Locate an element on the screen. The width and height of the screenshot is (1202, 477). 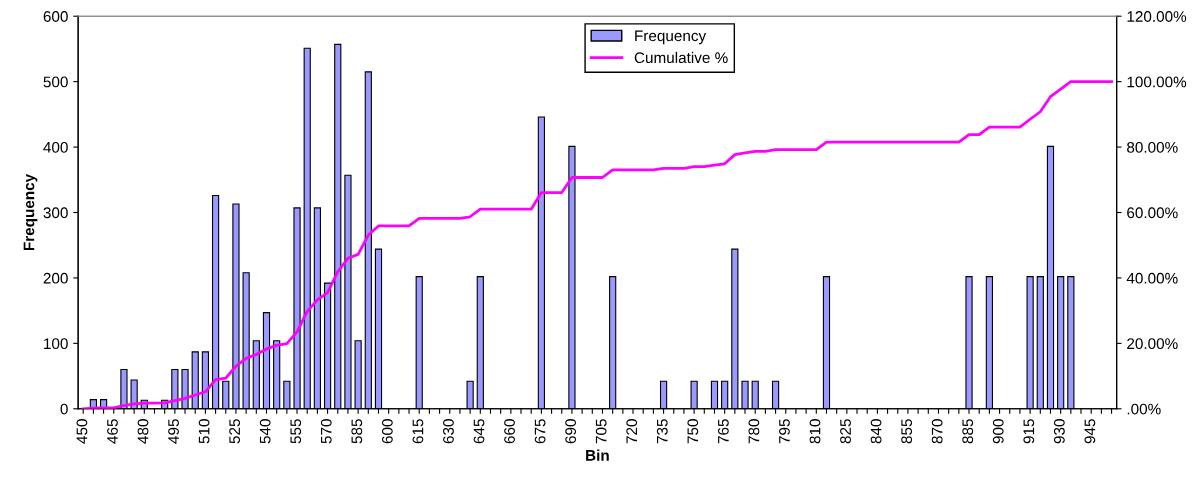
x-tick-label: 450 is located at coordinates (82, 431).